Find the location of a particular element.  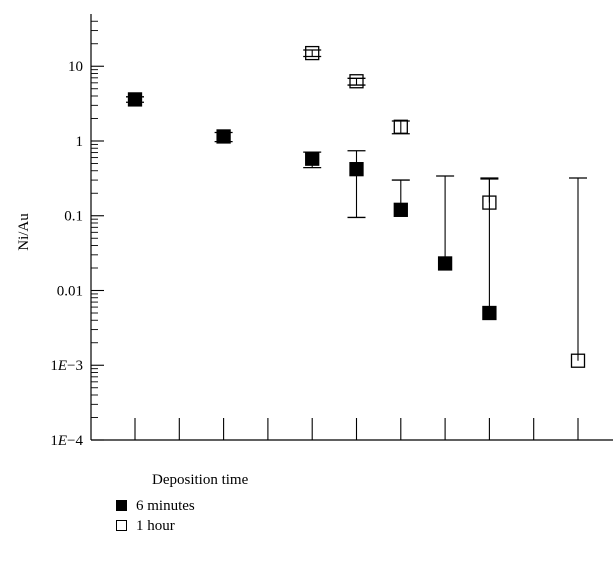

y-tick-label: 1E−4 is located at coordinates (66, 441).